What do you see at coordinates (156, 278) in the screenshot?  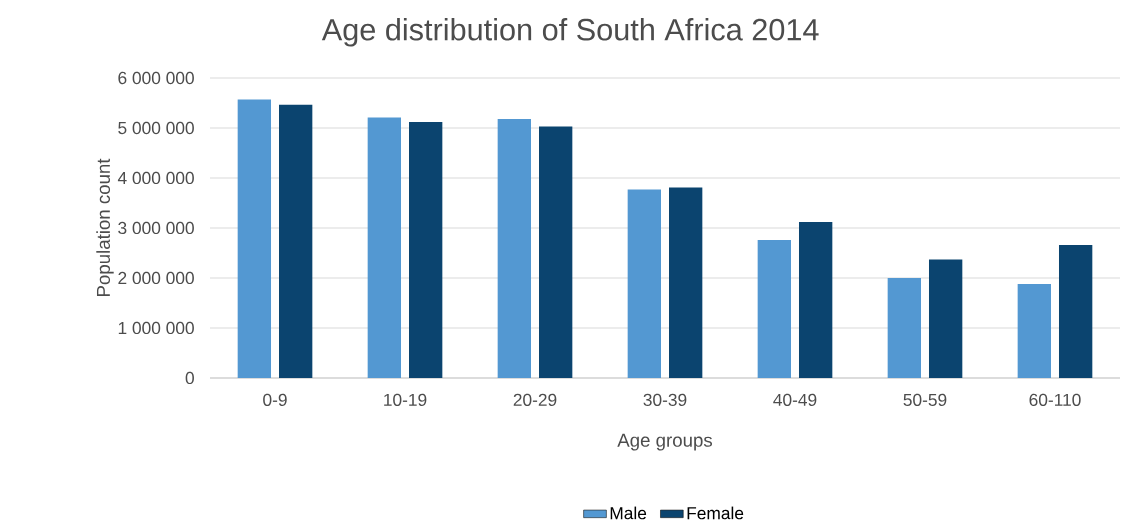 I see `y-tick-label: 2 000 000` at bounding box center [156, 278].